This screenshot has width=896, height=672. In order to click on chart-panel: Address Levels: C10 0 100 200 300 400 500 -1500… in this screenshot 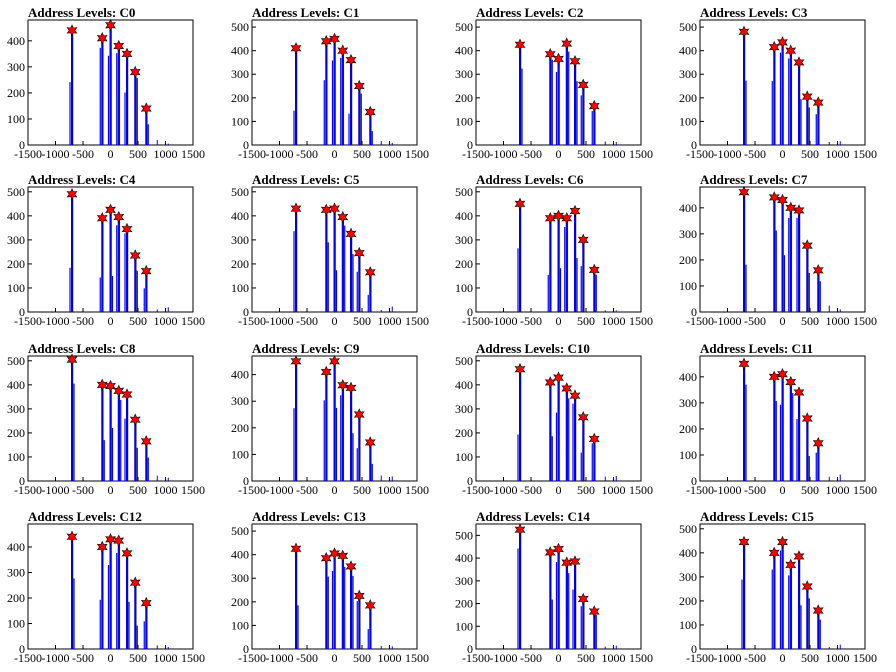, I will do `click(554, 419)`.